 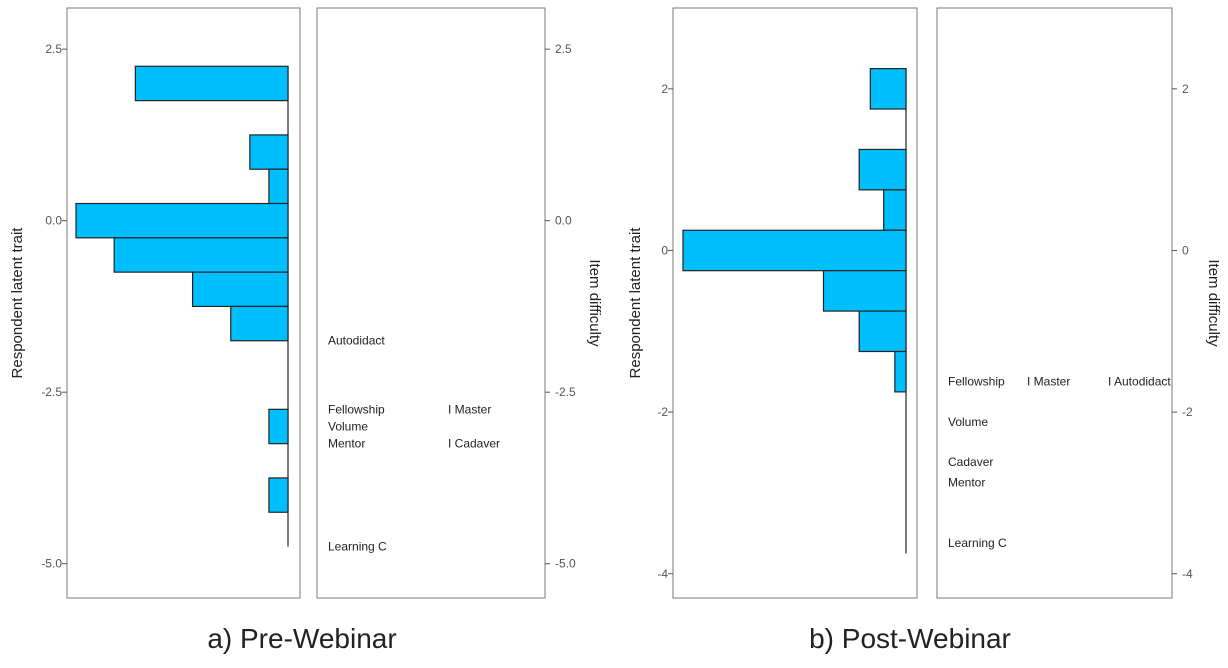 I want to click on panel-caption: b) Post-Webinar, so click(x=910, y=638).